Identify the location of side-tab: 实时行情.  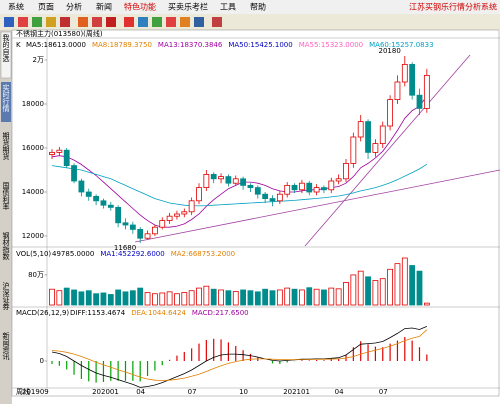
(6, 98).